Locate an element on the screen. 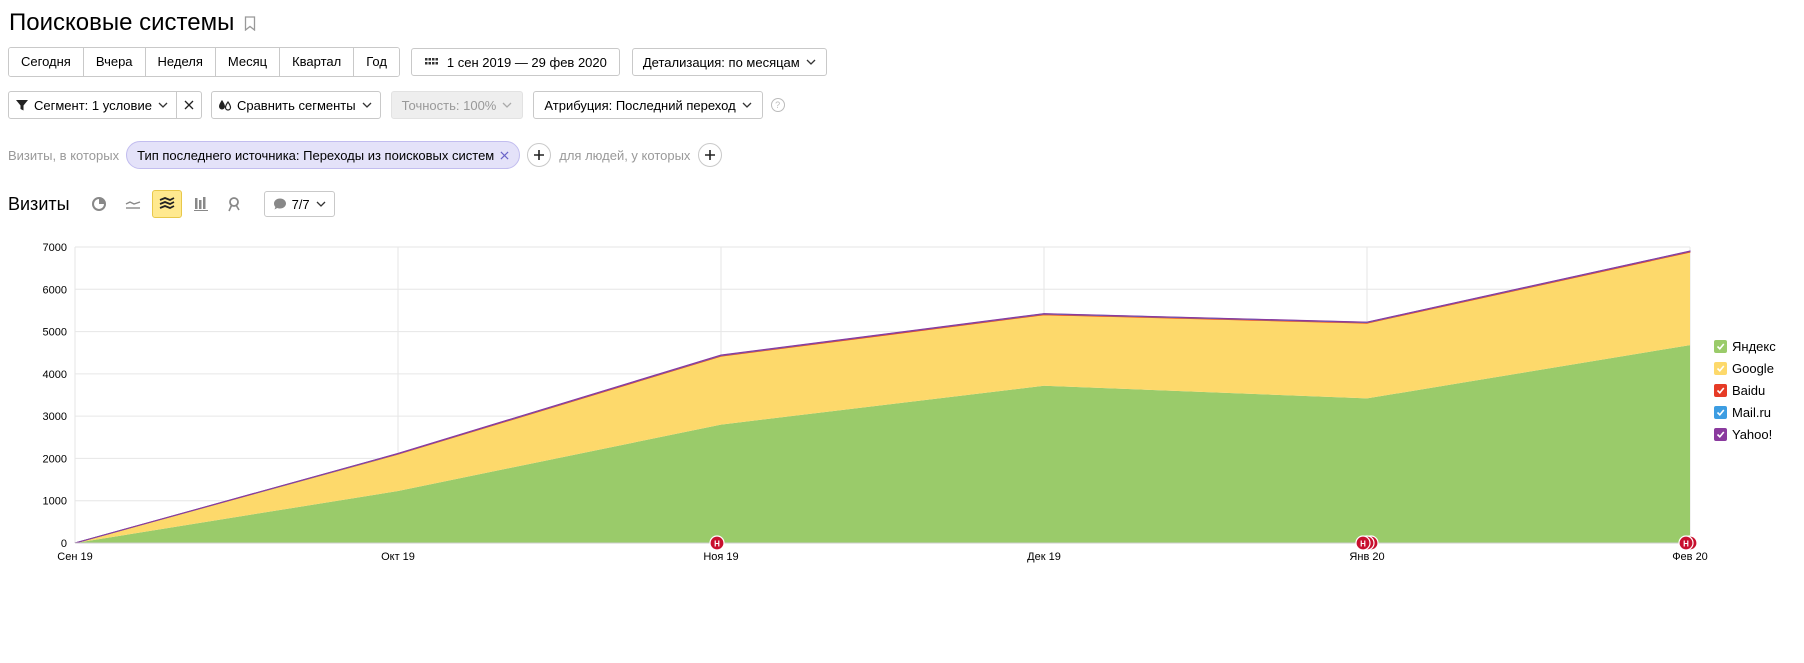 This screenshot has height=663, width=1804. annotations-count: 7/7 is located at coordinates (300, 204).